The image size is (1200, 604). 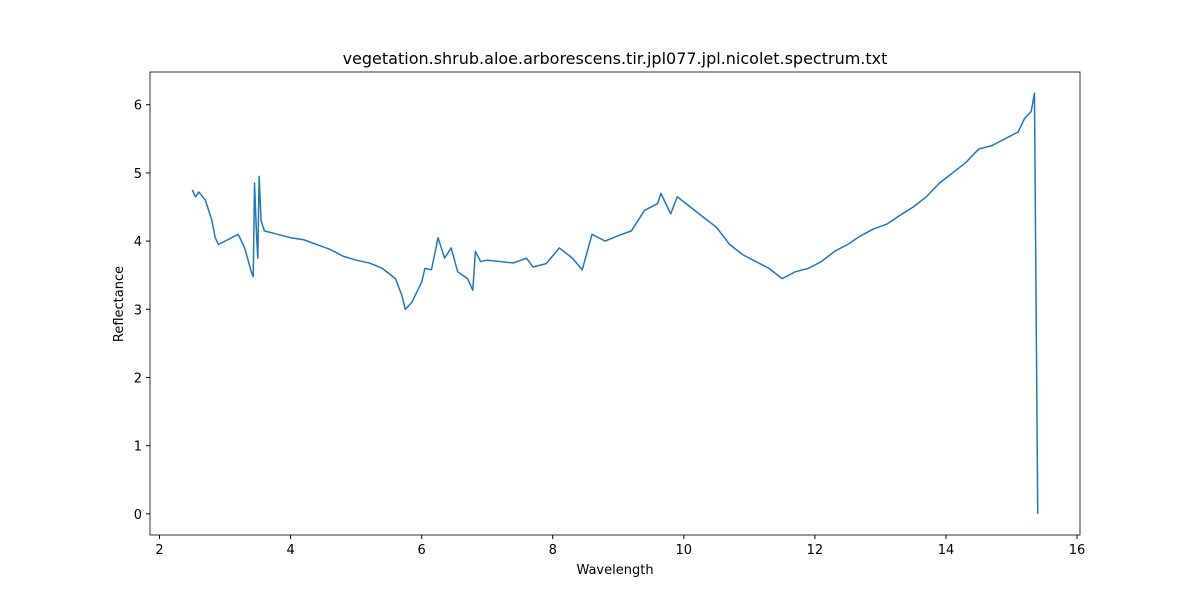 I want to click on y-tick-label: 6, so click(x=138, y=106).